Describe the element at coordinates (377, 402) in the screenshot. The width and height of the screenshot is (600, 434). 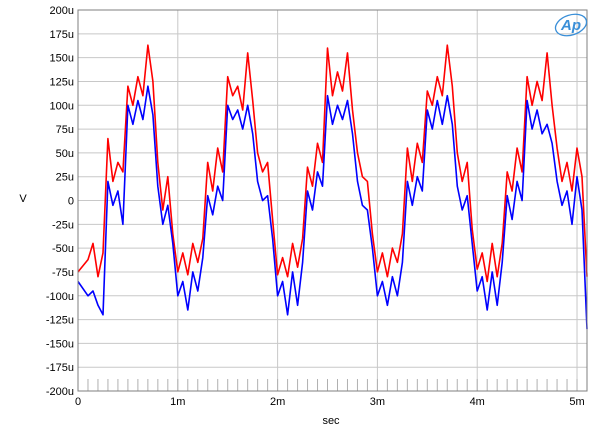
I see `x-tick-label: 3m` at that location.